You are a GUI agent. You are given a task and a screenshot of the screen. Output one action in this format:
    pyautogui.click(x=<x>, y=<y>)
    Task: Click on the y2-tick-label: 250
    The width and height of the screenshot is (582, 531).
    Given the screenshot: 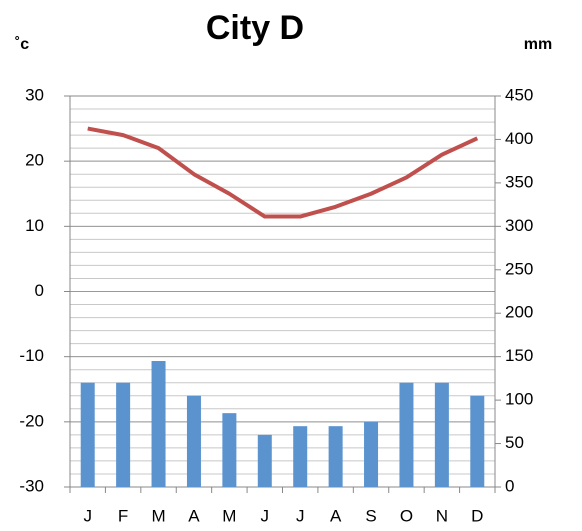 What is the action you would take?
    pyautogui.click(x=519, y=268)
    